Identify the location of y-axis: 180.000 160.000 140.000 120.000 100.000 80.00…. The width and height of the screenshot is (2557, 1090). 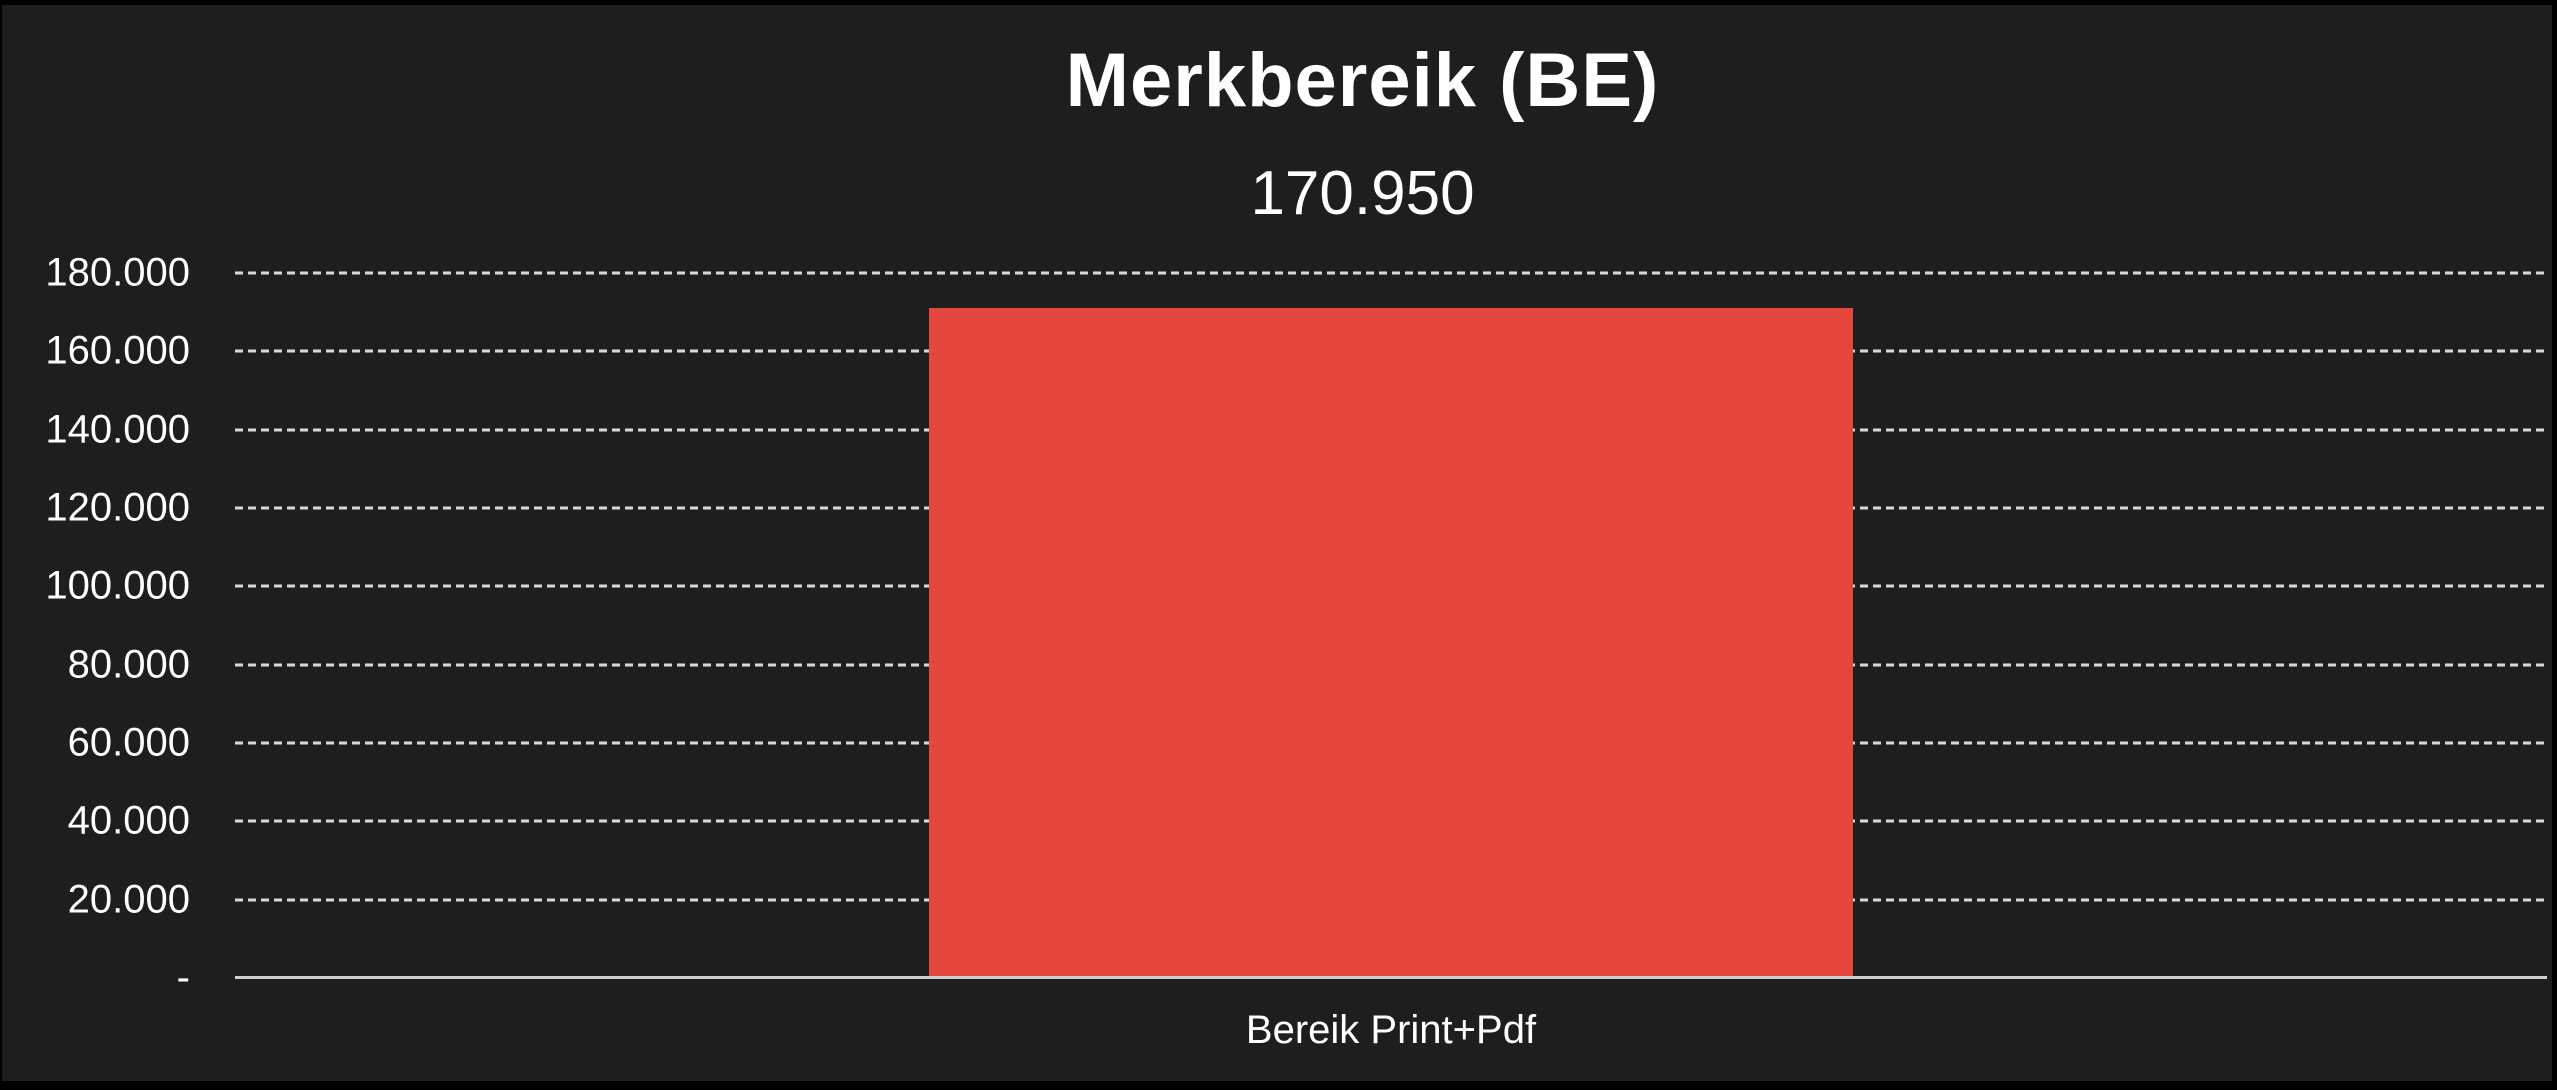
(96, 625).